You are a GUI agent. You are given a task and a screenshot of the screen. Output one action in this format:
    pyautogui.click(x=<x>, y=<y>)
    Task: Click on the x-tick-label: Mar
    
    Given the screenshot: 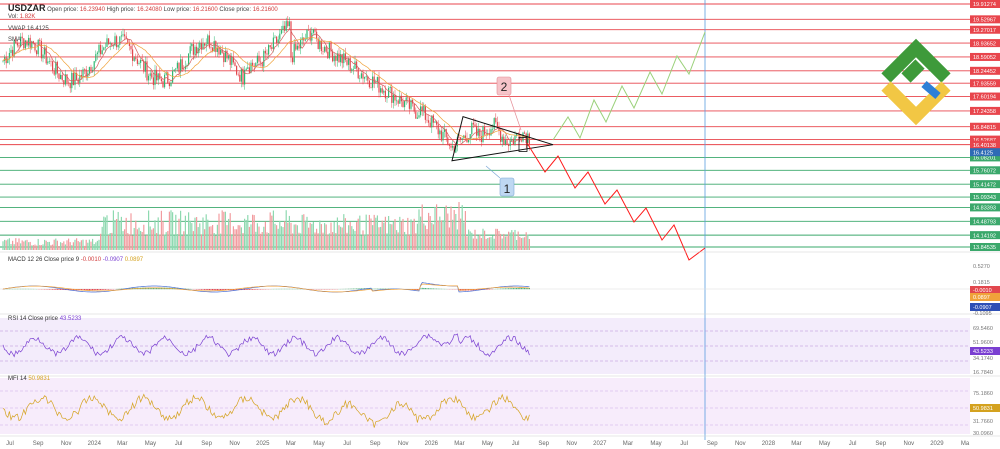 What is the action you would take?
    pyautogui.click(x=628, y=444)
    